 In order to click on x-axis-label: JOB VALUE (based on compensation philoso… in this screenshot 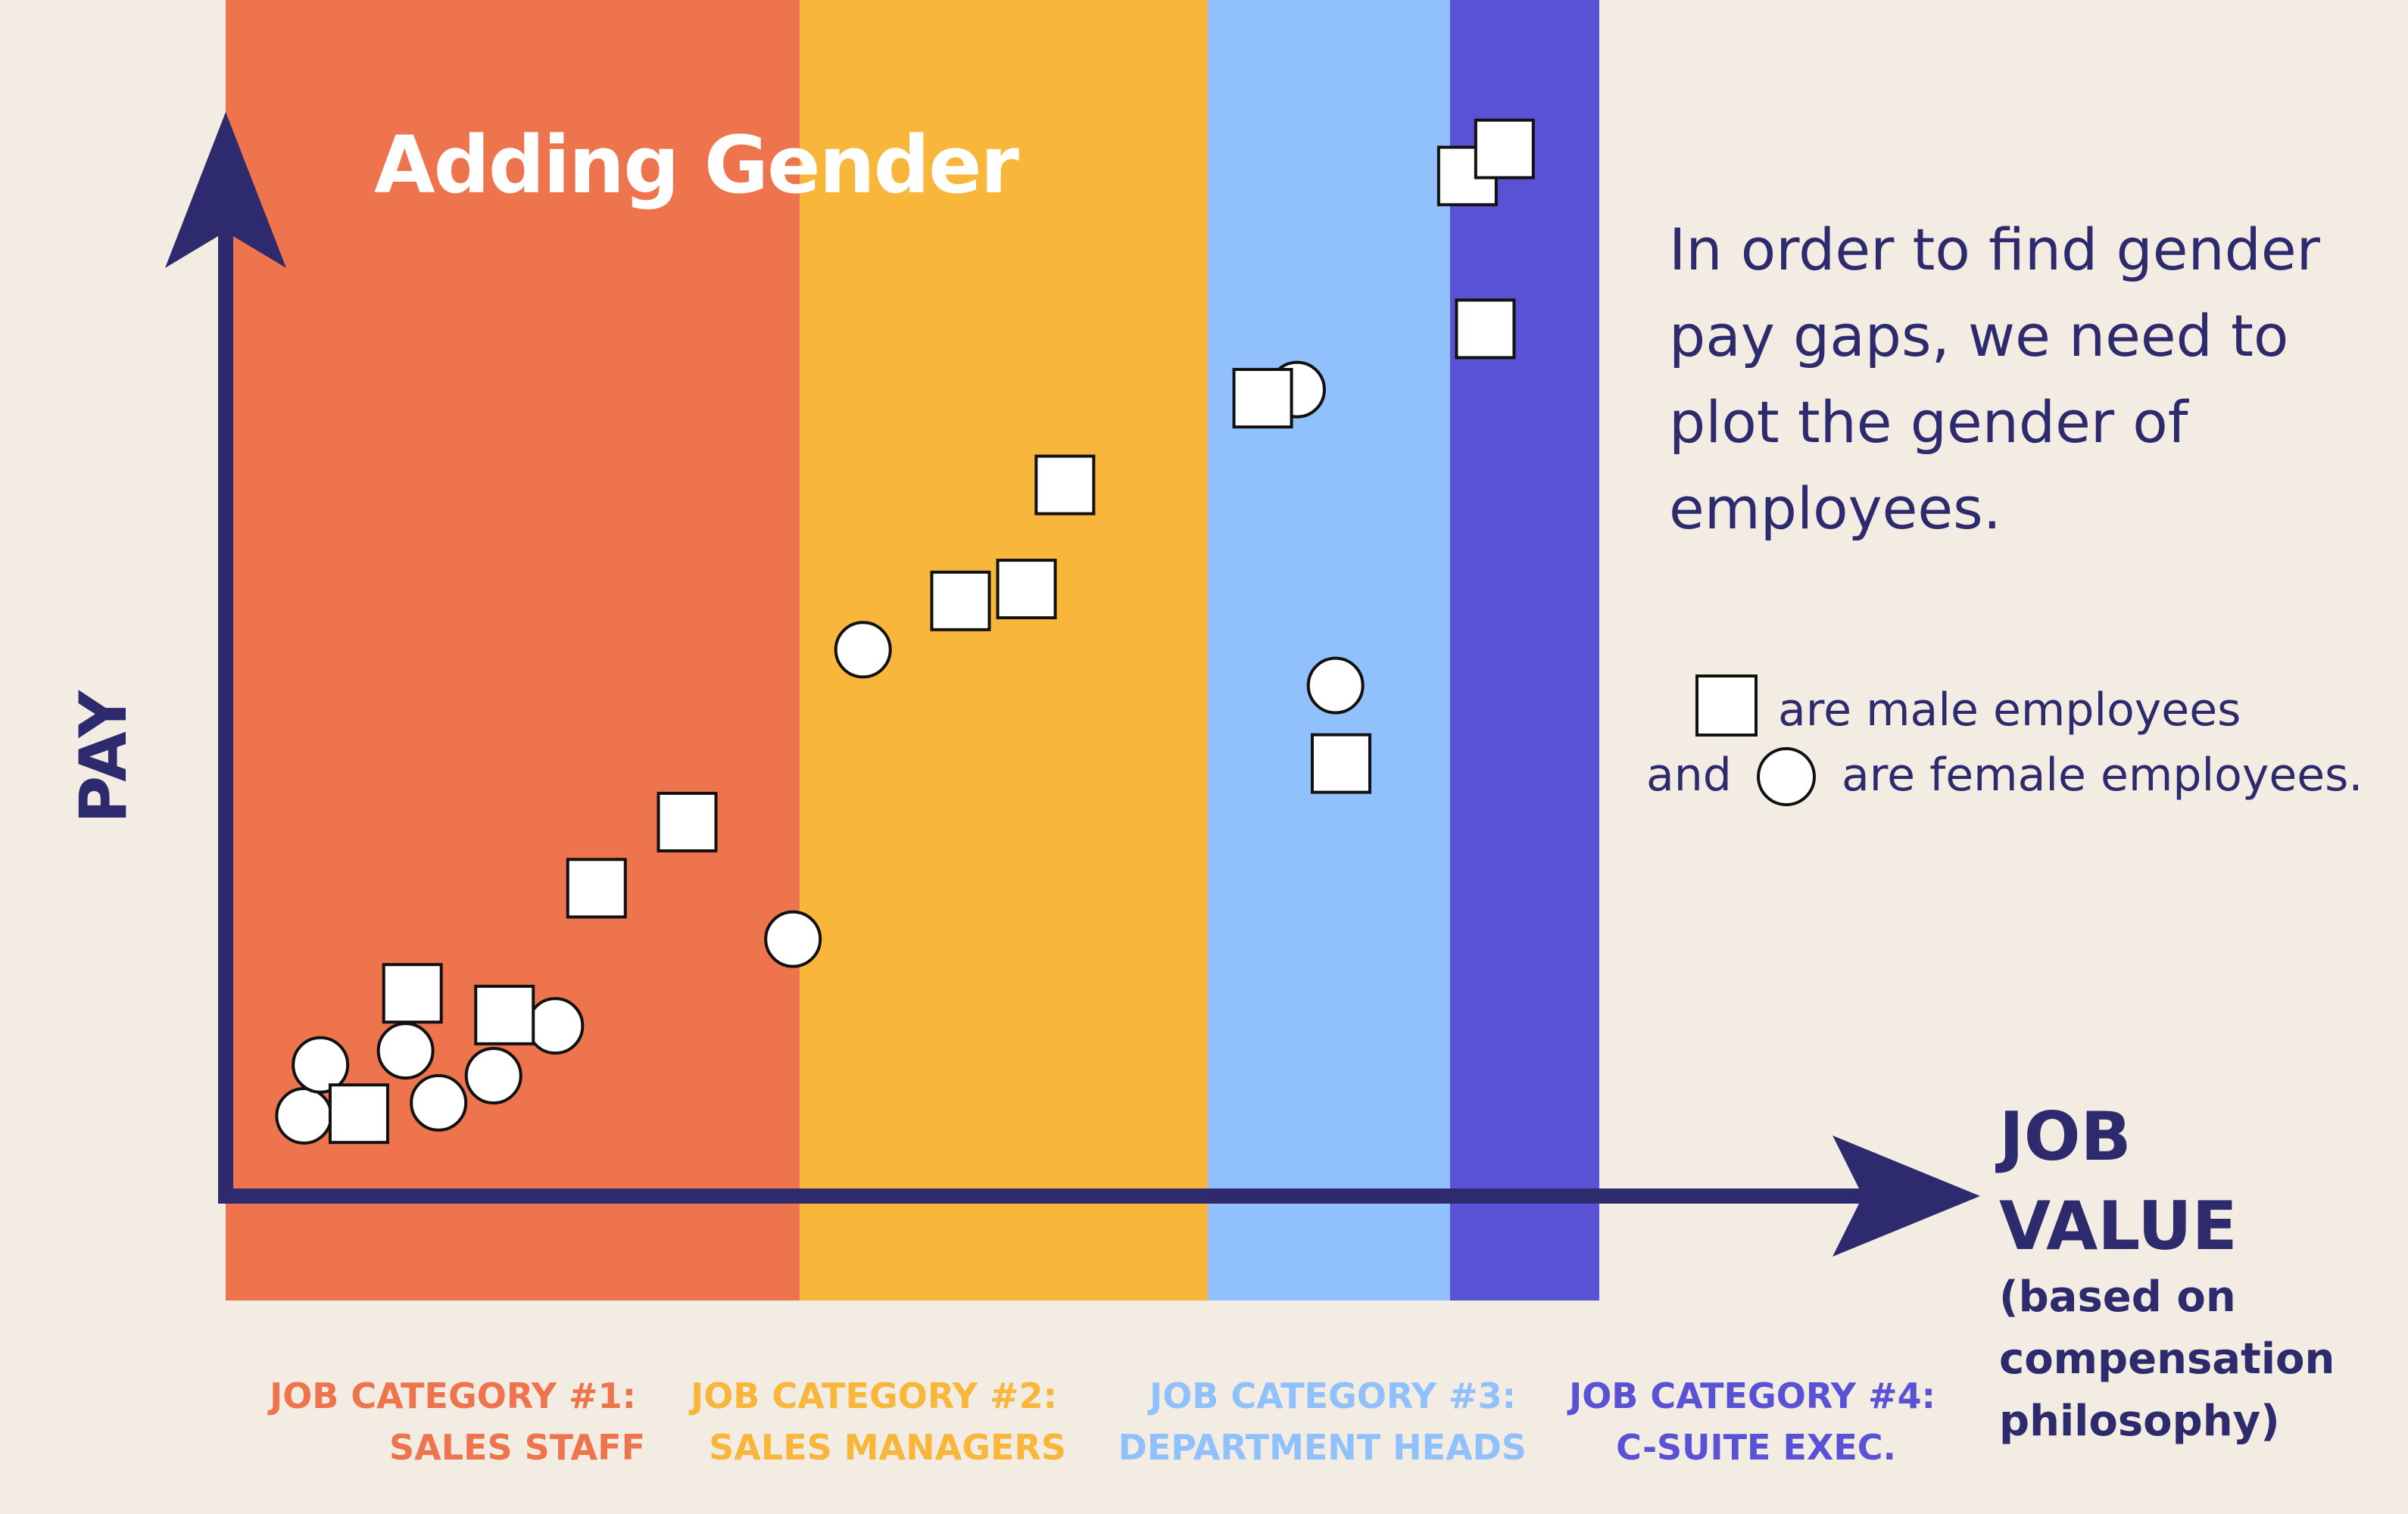, I will do `click(2165, 1272)`.